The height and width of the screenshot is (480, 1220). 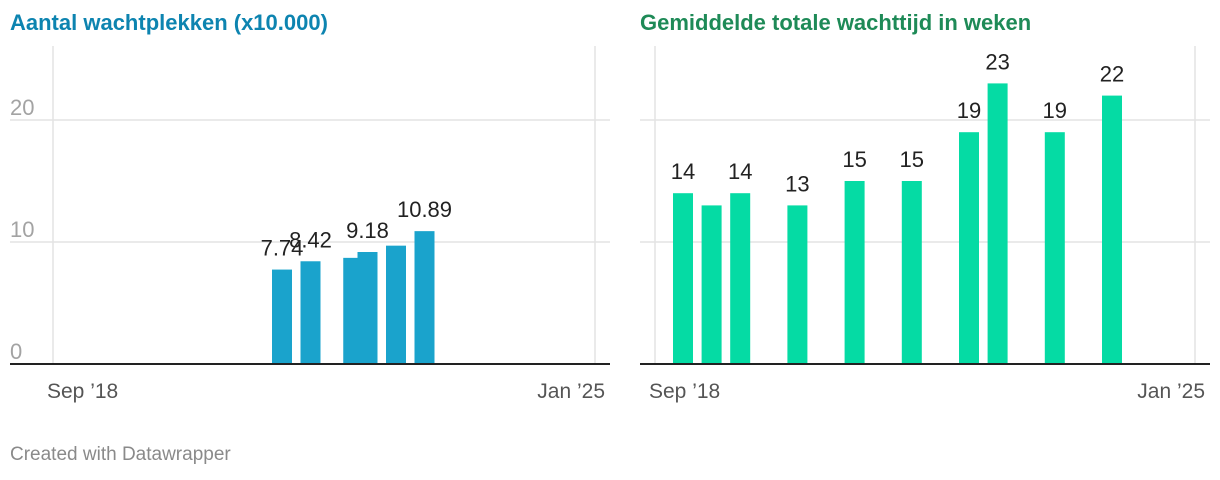 I want to click on left-chart-title: Aantal wachtplekken (x10.000), so click(x=169, y=22).